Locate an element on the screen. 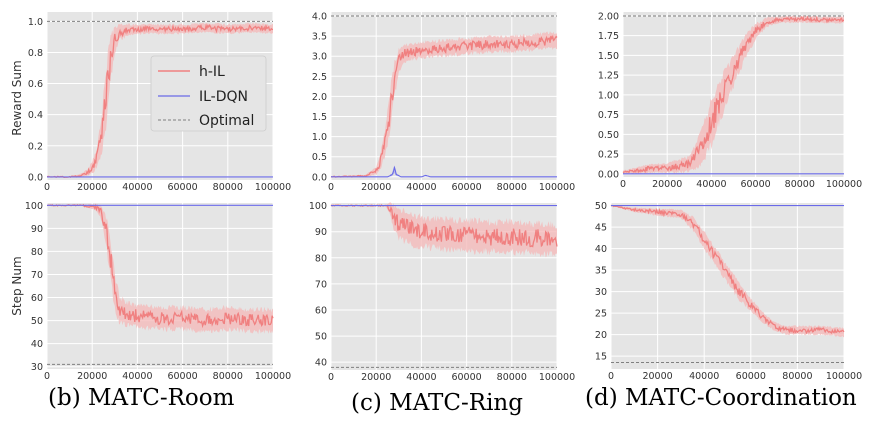 The height and width of the screenshot is (422, 879). coordination-reward-y-tick-label: 2.00 is located at coordinates (608, 16).